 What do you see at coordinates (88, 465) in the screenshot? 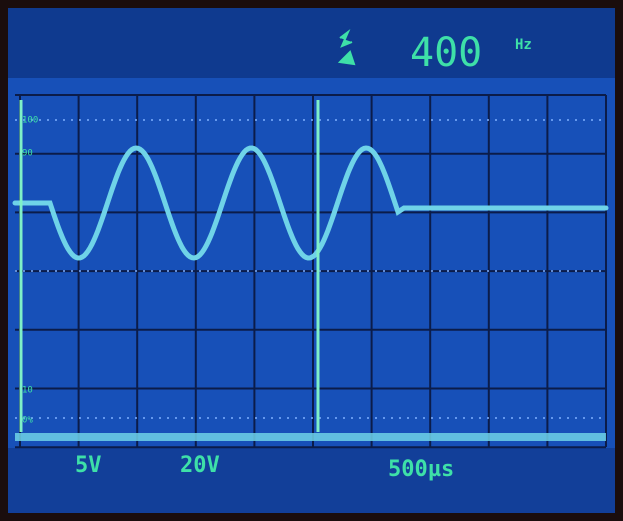
I see `ch1-scale: 5V` at bounding box center [88, 465].